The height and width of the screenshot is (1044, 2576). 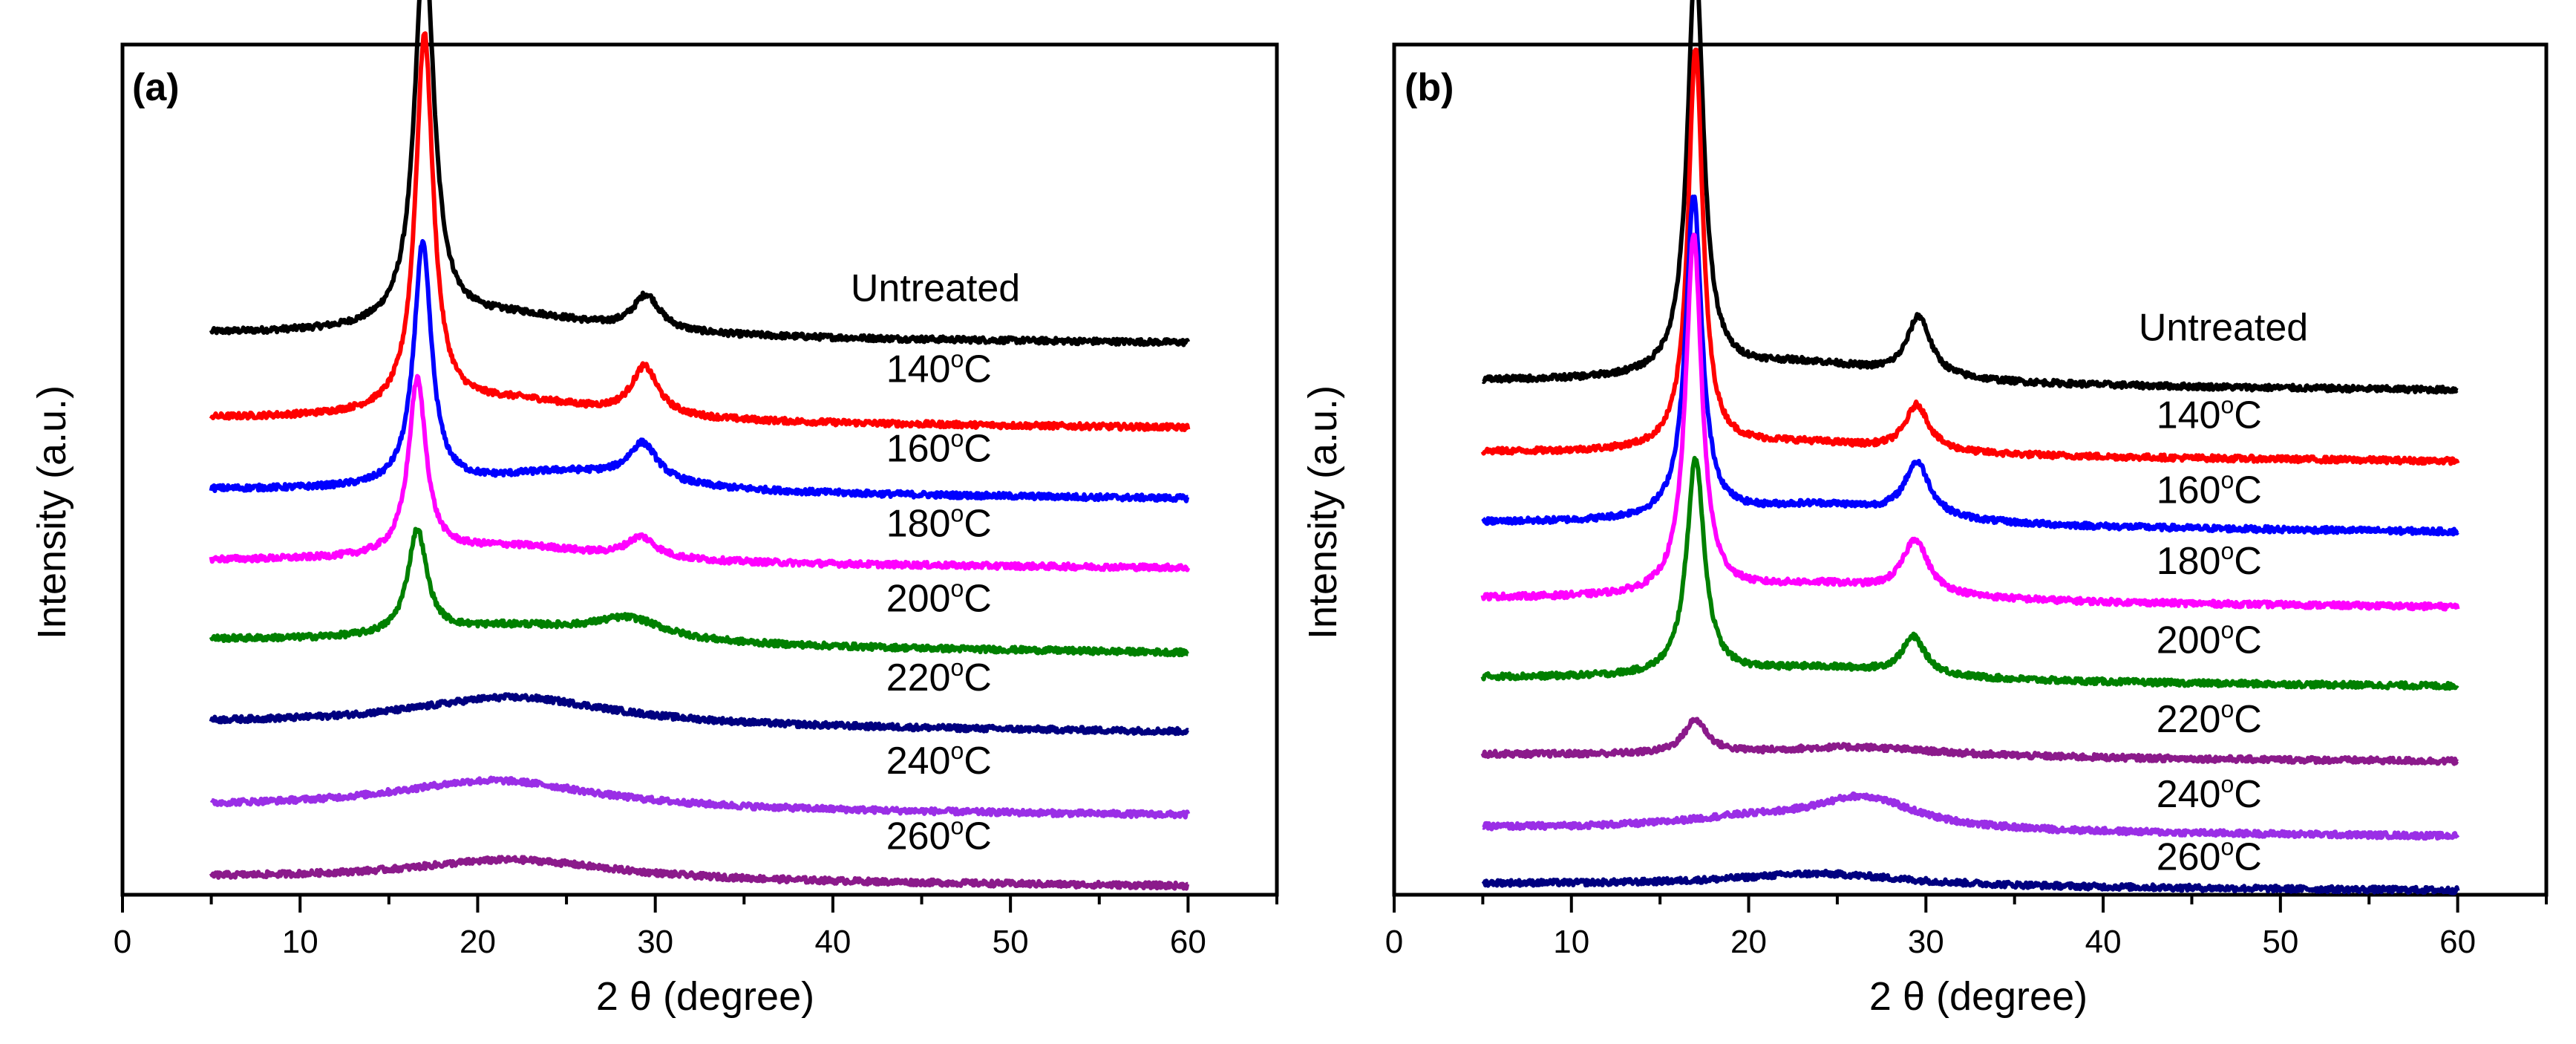 What do you see at coordinates (1971, 881) in the screenshot?
I see `panel-b-series-7-line` at bounding box center [1971, 881].